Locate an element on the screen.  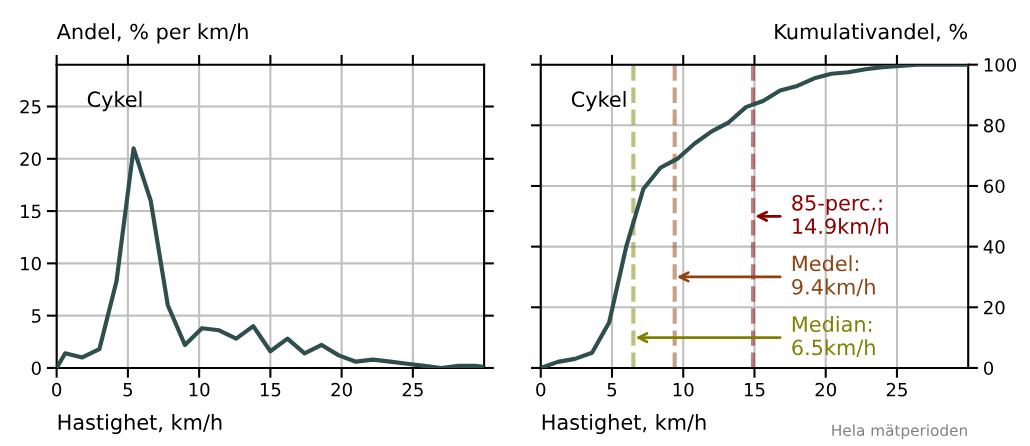
y-axis-title: Andel, % per km/h is located at coordinates (152, 33).